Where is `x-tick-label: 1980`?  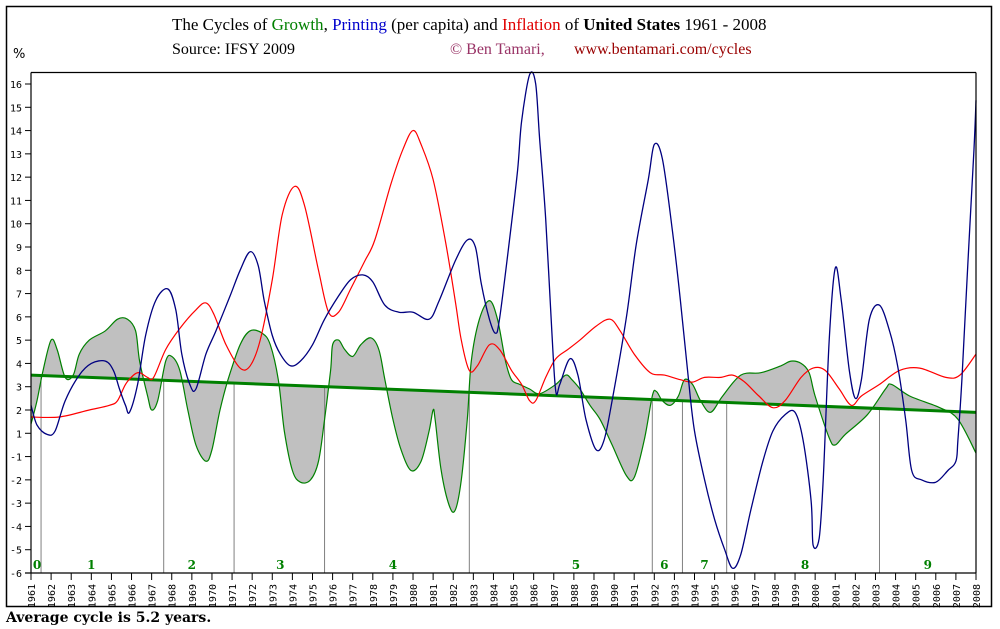 x-tick-label: 1980 is located at coordinates (414, 596).